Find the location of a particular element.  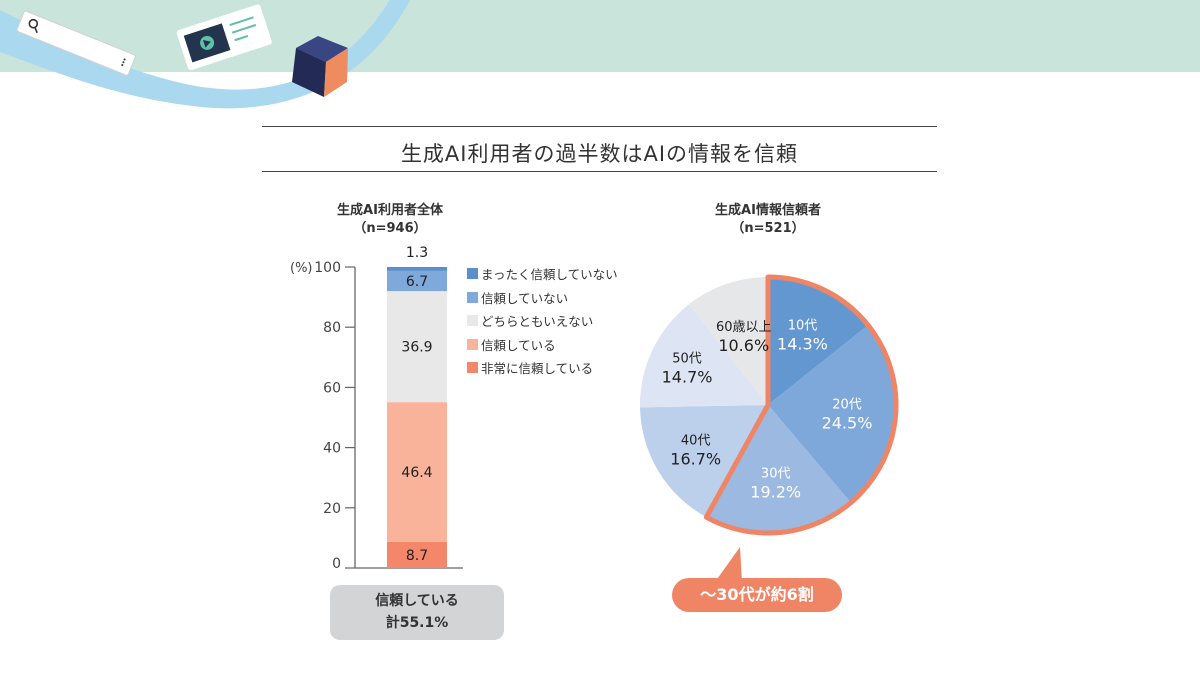

pie-slice-label: 50代 is located at coordinates (687, 359).